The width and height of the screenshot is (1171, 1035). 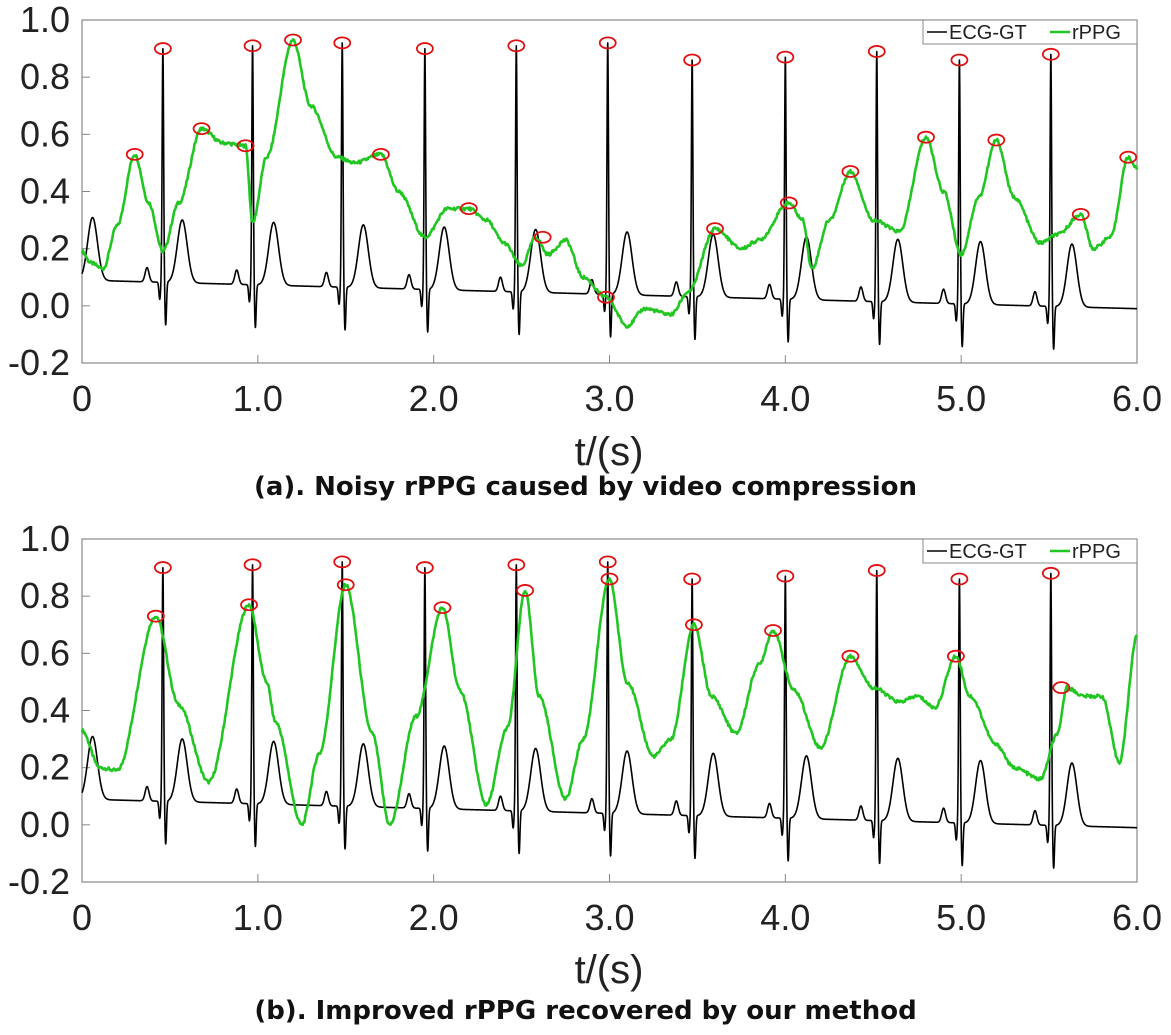 What do you see at coordinates (45, 652) in the screenshot?
I see `y-tick-label: 0.6` at bounding box center [45, 652].